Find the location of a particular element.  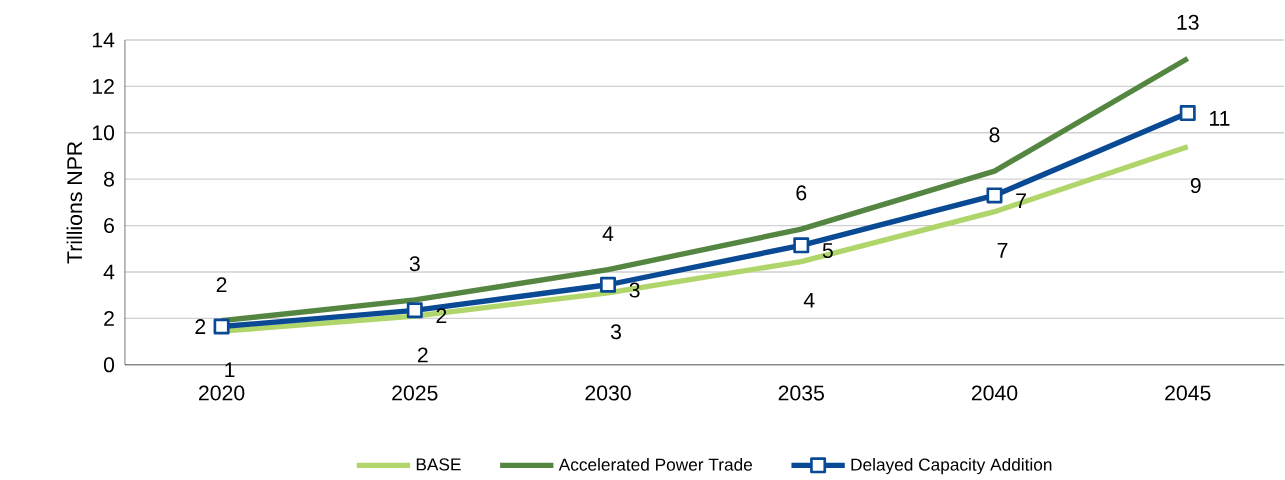

y-tick-label: 2 is located at coordinates (109, 318).